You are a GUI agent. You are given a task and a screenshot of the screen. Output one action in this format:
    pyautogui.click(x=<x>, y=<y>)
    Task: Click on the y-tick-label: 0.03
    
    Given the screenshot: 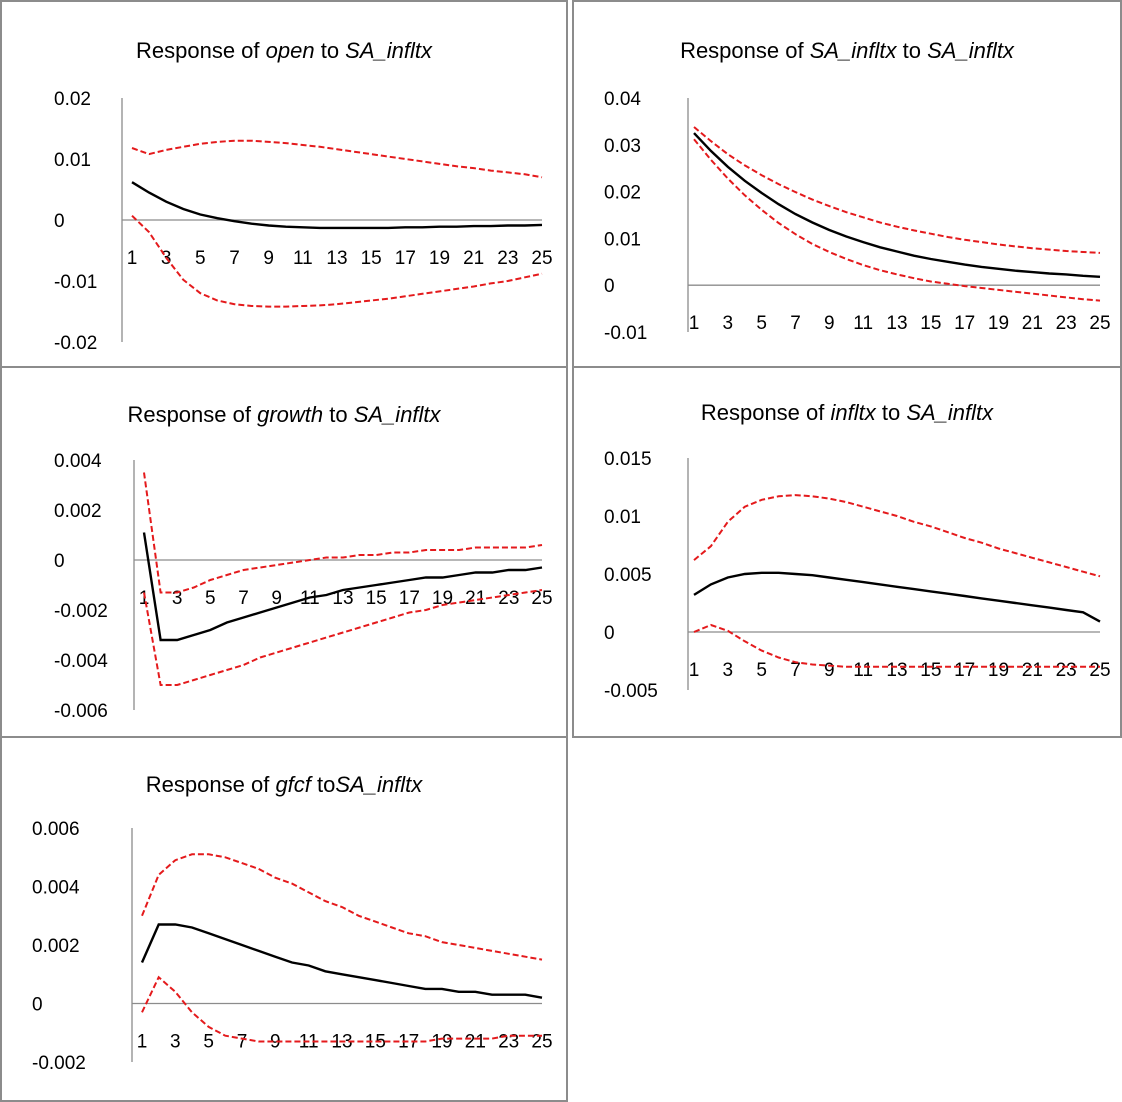 What is the action you would take?
    pyautogui.click(x=622, y=146)
    